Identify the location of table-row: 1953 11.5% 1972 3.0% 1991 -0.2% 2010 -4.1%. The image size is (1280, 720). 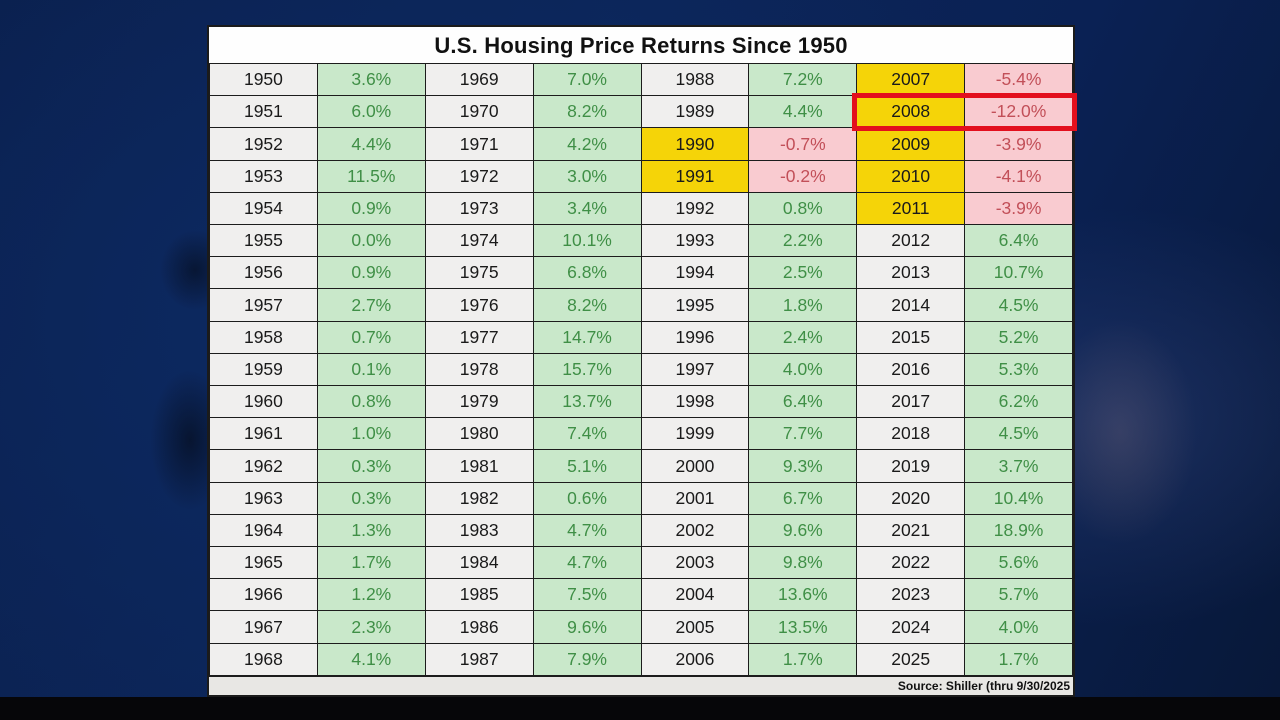
(641, 176).